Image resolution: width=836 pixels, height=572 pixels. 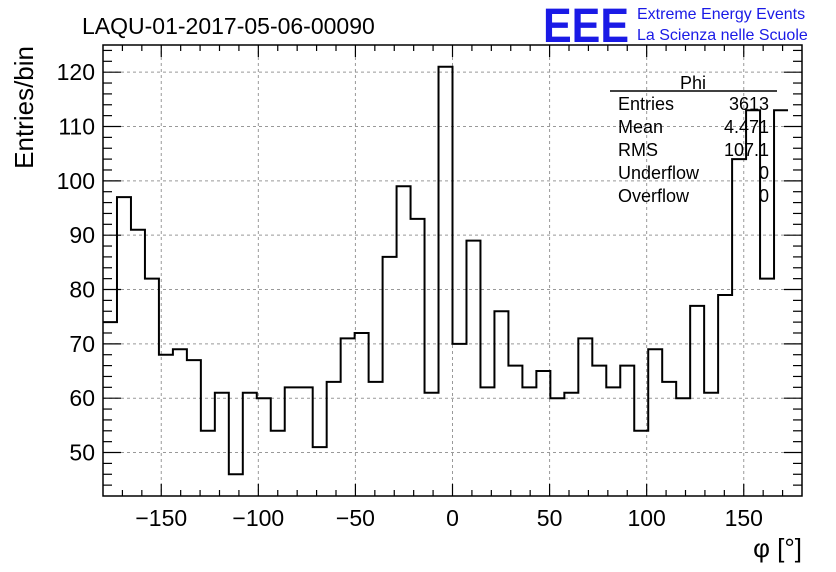 I want to click on y-tick-label: 70, so click(x=82, y=344).